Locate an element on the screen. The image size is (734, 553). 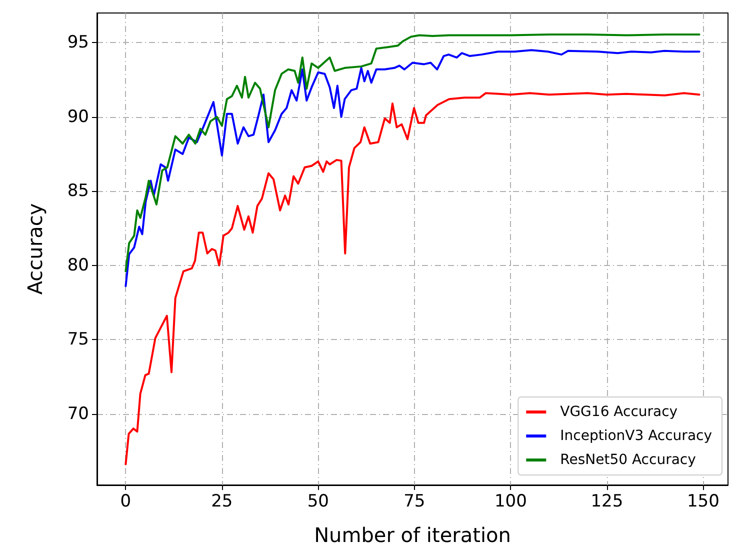
y-tick-label: 90 is located at coordinates (78, 116).